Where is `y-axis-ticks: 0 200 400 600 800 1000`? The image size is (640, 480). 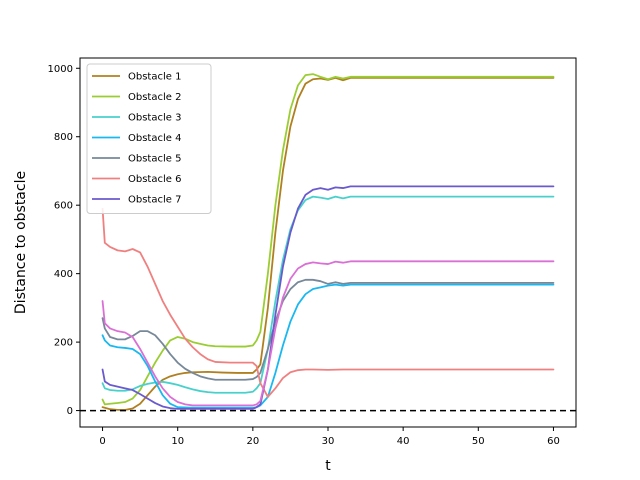 y-axis-ticks: 0 200 400 600 800 1000 is located at coordinates (64, 240).